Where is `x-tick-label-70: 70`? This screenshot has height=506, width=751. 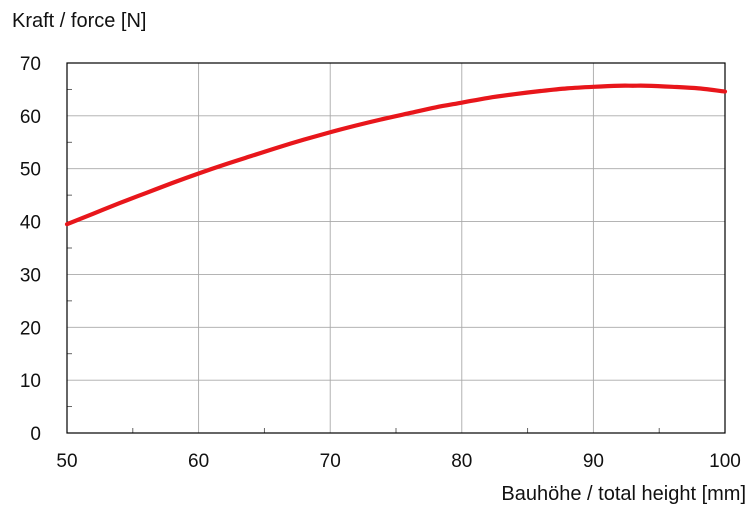
x-tick-label-70: 70 is located at coordinates (330, 461).